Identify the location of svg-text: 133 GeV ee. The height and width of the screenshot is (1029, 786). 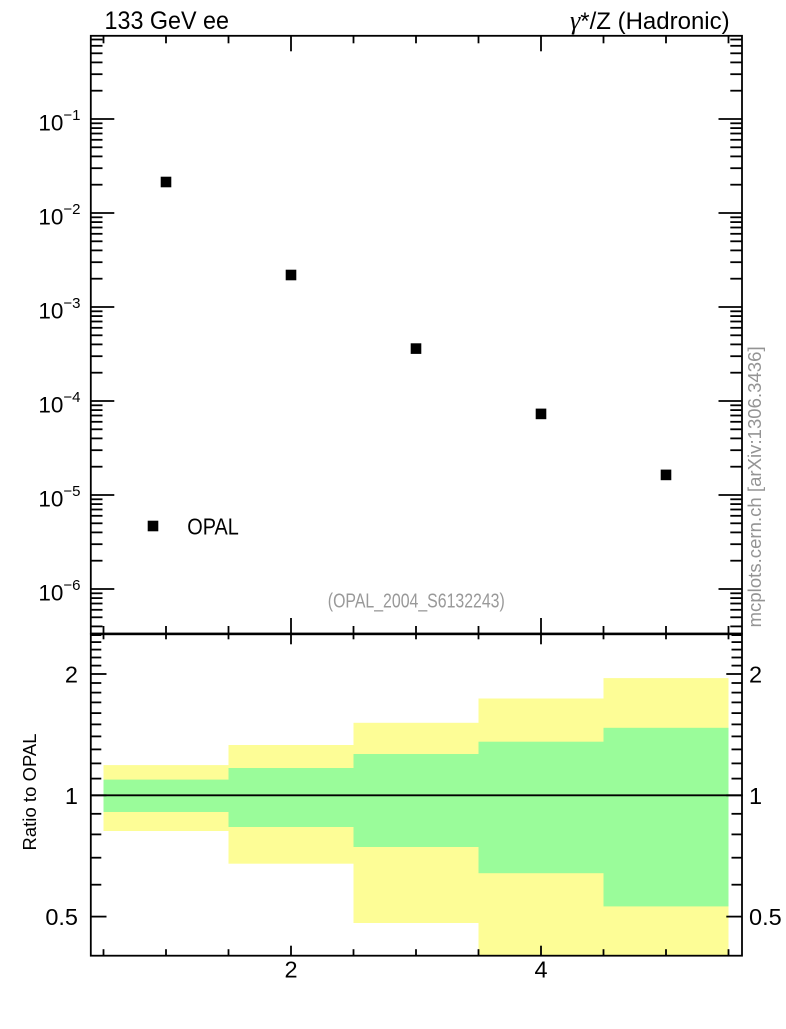
(167, 21).